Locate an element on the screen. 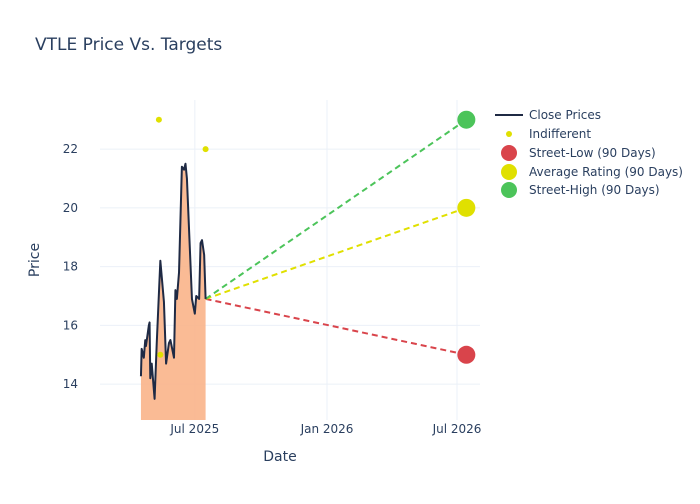 The image size is (700, 504). avg-target-point is located at coordinates (466, 207).